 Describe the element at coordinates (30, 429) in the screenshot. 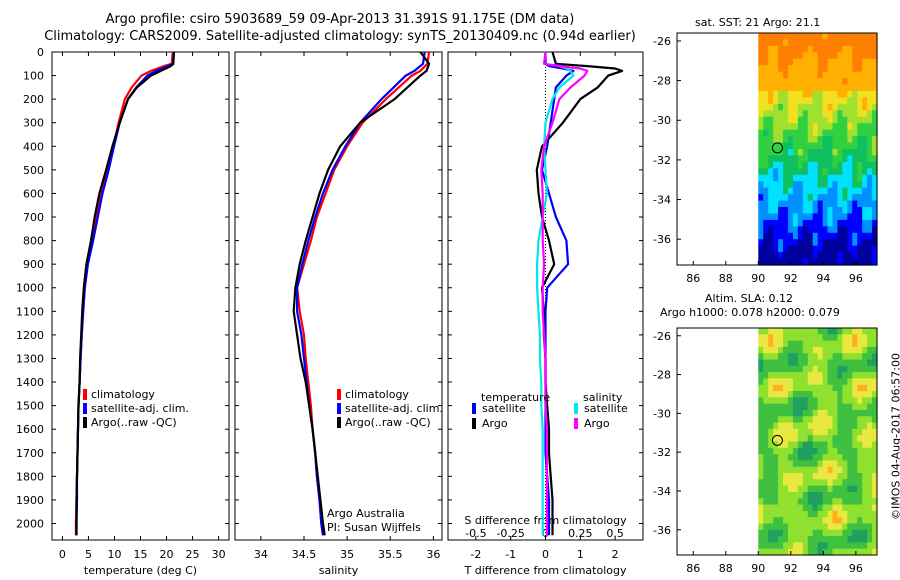

I see `ytick-label: 1600` at that location.